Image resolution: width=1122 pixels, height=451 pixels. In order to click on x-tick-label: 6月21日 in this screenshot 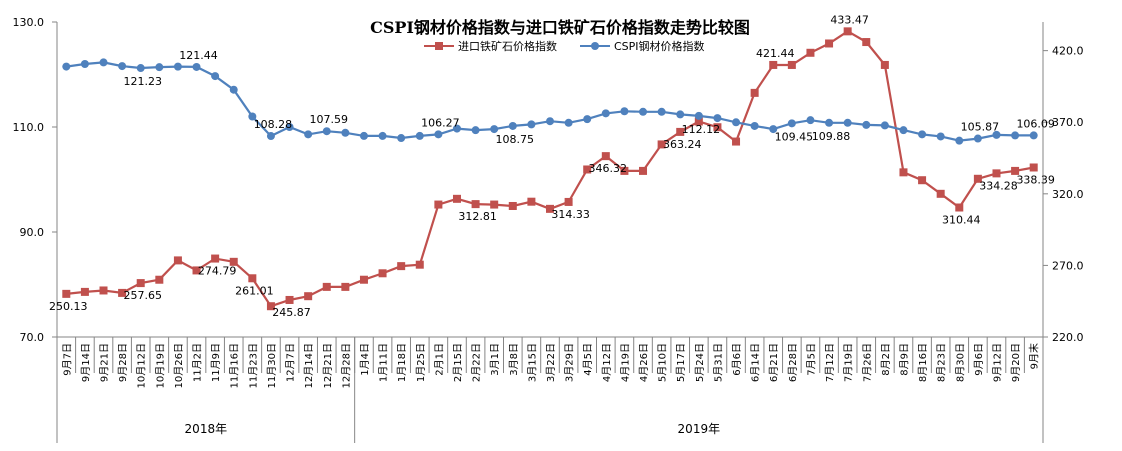, I will do `click(774, 362)`.